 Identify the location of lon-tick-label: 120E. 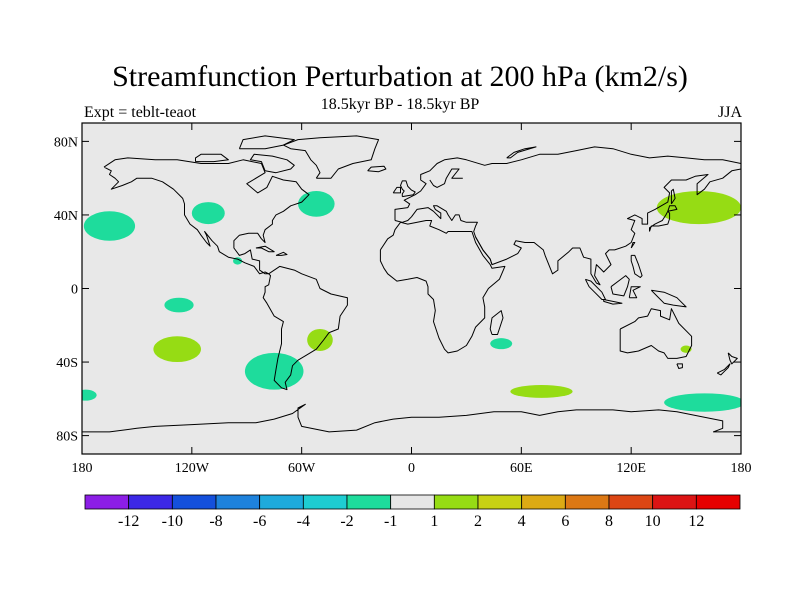
(631, 468).